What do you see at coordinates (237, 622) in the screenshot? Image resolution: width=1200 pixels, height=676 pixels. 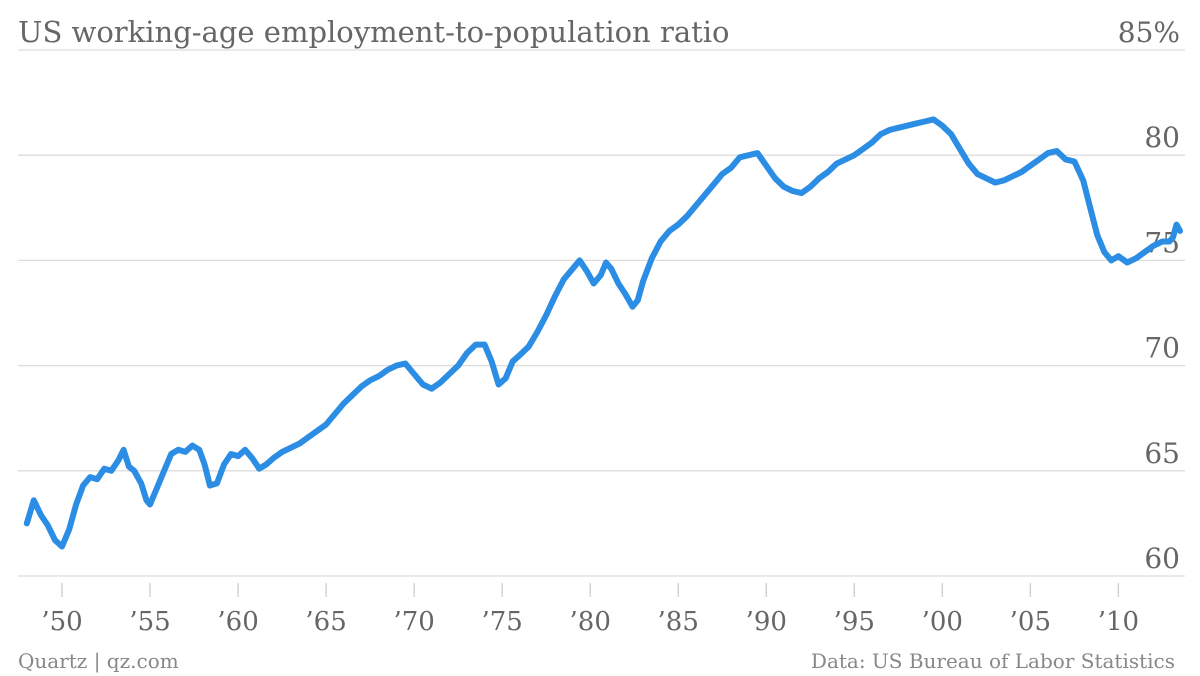 I see `x-tick-label: ’60` at bounding box center [237, 622].